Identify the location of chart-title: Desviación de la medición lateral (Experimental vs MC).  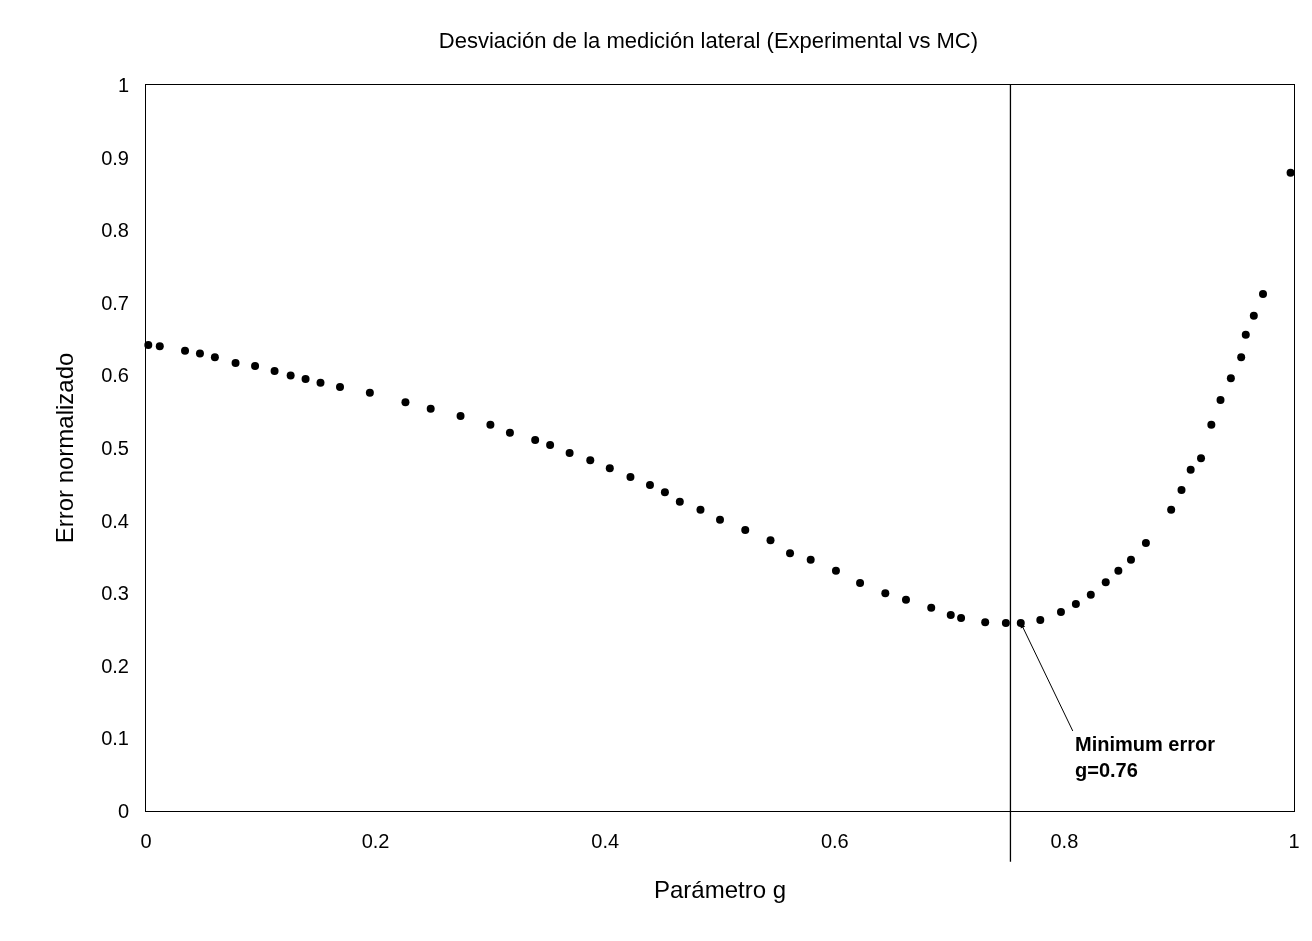
(708, 41).